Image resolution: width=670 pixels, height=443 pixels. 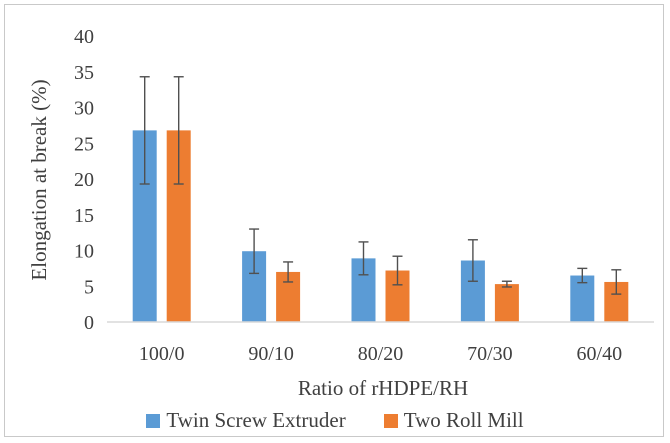 What do you see at coordinates (84, 109) in the screenshot?
I see `y-tick-label: 30` at bounding box center [84, 109].